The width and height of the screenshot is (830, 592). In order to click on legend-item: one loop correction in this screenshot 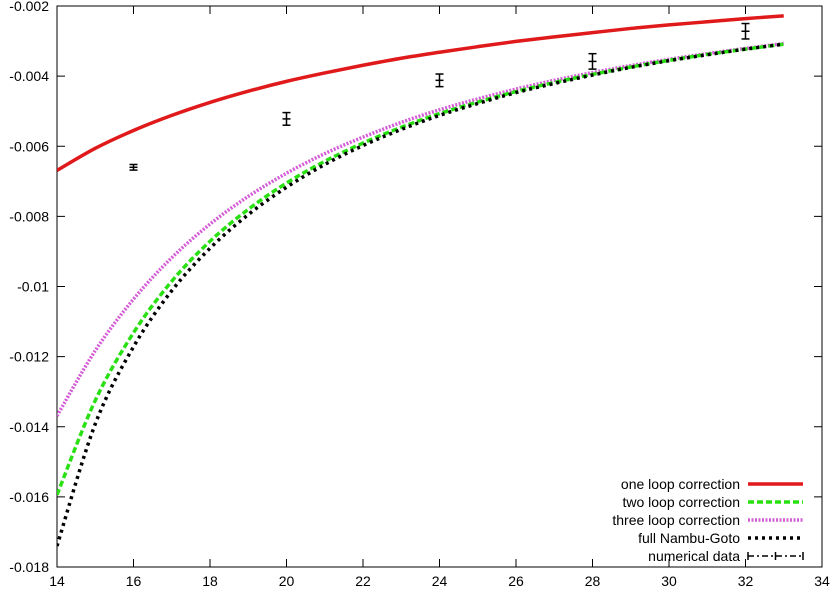, I will do `click(712, 484)`.